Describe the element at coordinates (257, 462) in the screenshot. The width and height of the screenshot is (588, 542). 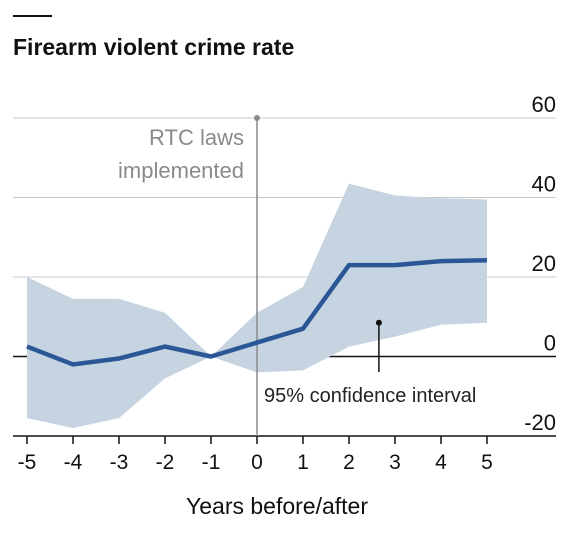
I see `x-tick-label: 0` at that location.